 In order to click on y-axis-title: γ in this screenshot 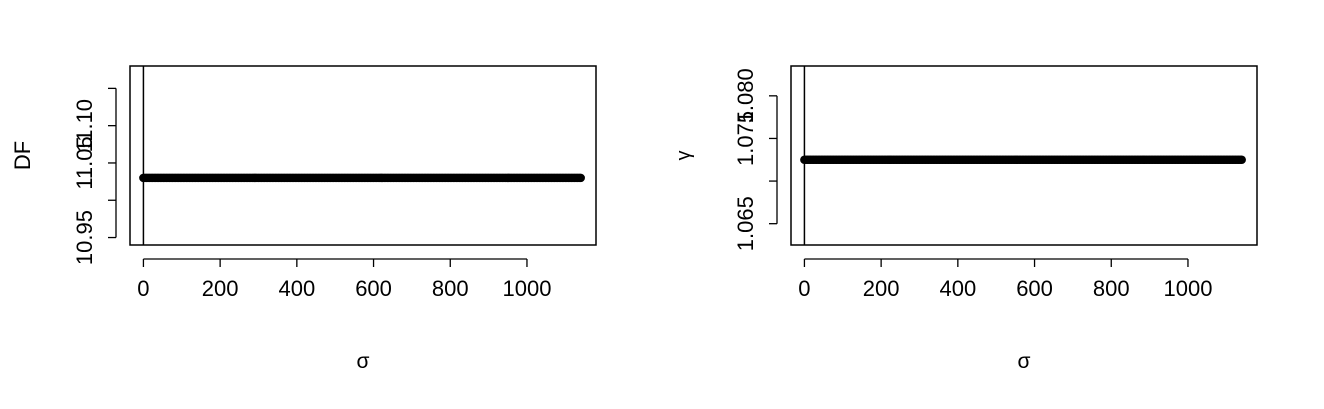, I will do `click(684, 156)`.